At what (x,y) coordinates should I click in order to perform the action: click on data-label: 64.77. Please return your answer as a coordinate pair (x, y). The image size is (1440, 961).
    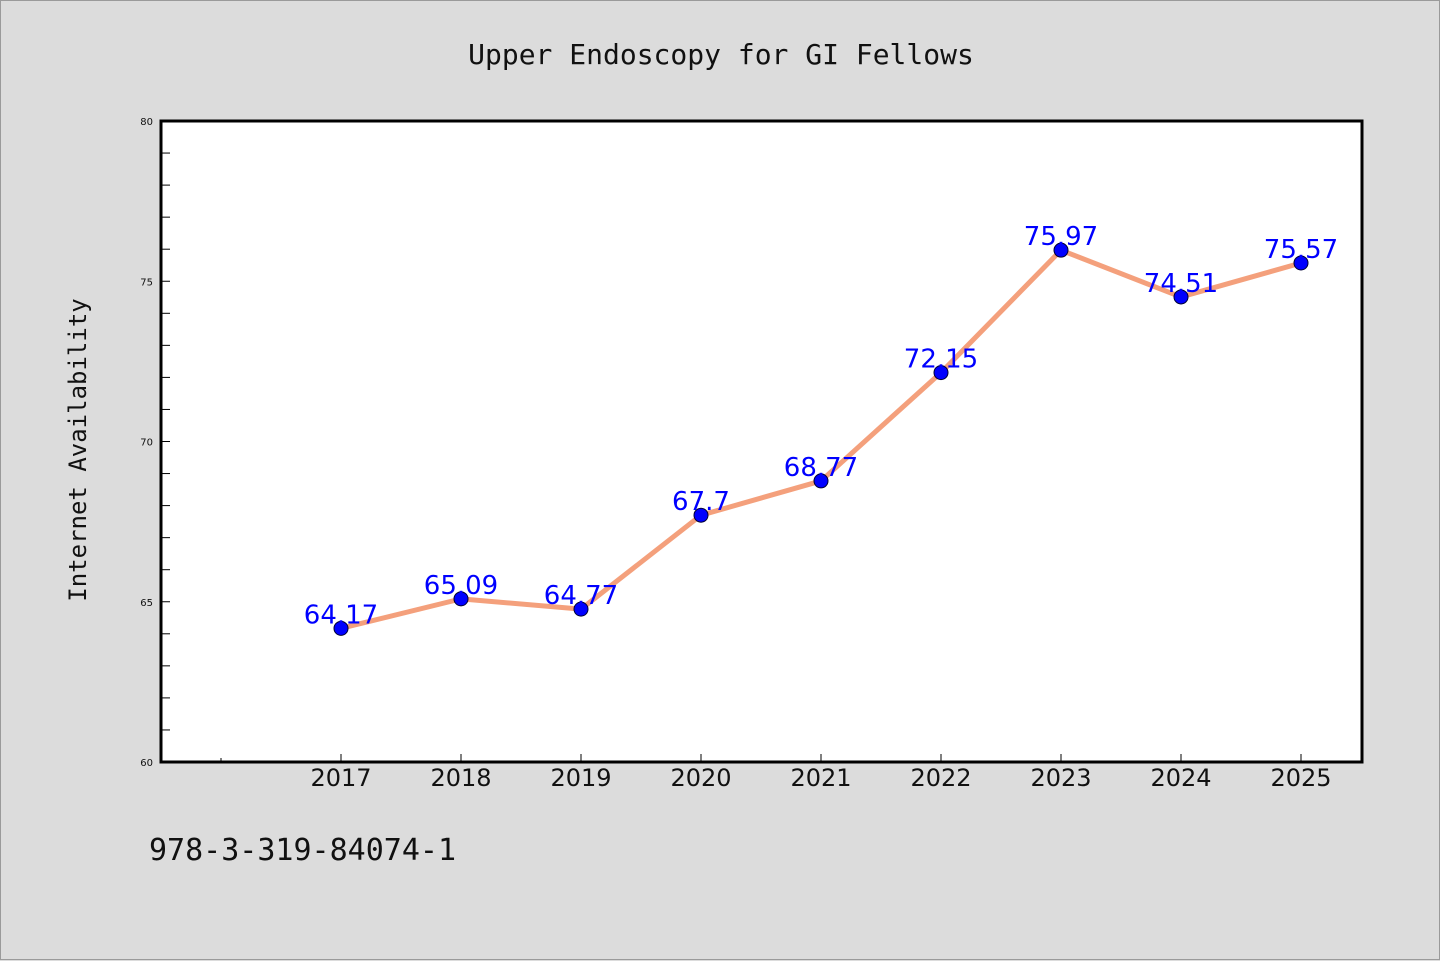
    Looking at the image, I should click on (581, 596).